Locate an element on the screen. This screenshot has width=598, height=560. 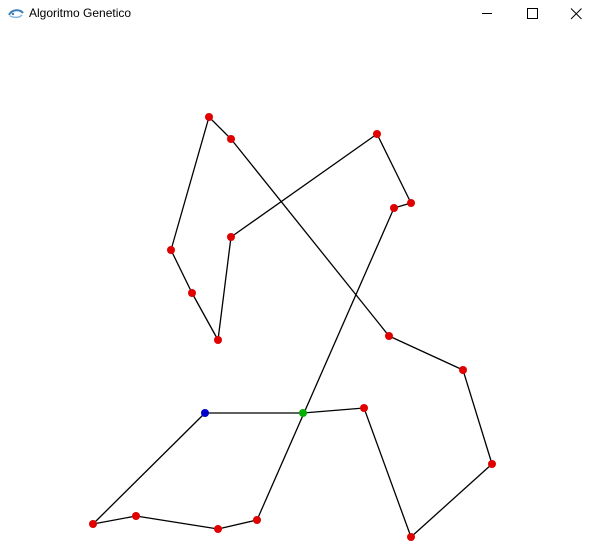
route-edge-c8-c9 is located at coordinates (224, 288).